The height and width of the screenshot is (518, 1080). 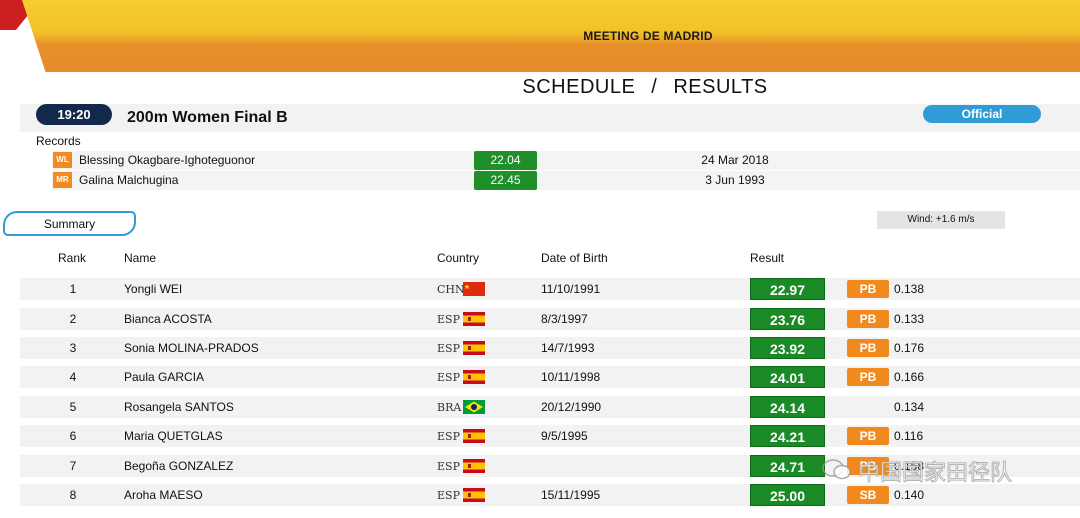 I want to click on result-time: 22.97, so click(x=787, y=289).